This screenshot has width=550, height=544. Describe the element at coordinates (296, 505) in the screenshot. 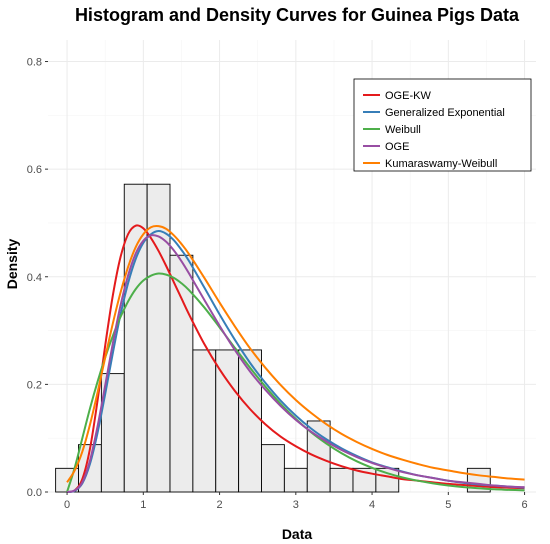

I see `x-tick-label: 3` at that location.